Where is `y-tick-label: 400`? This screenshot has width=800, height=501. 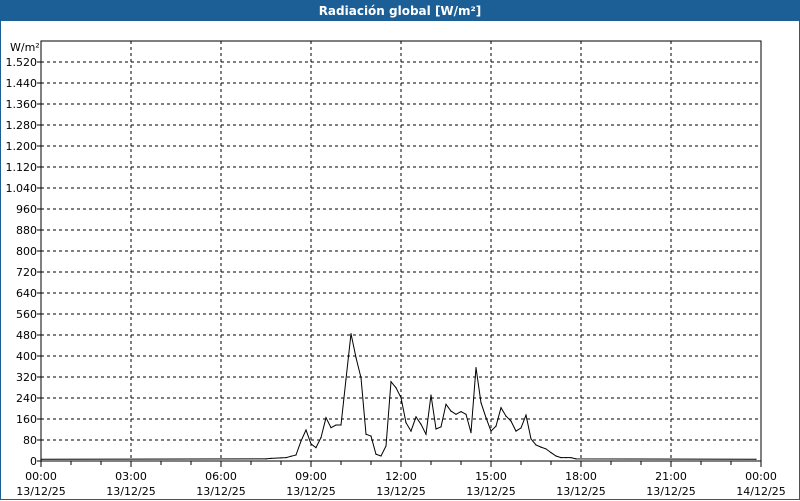 y-tick-label: 400 is located at coordinates (26, 356).